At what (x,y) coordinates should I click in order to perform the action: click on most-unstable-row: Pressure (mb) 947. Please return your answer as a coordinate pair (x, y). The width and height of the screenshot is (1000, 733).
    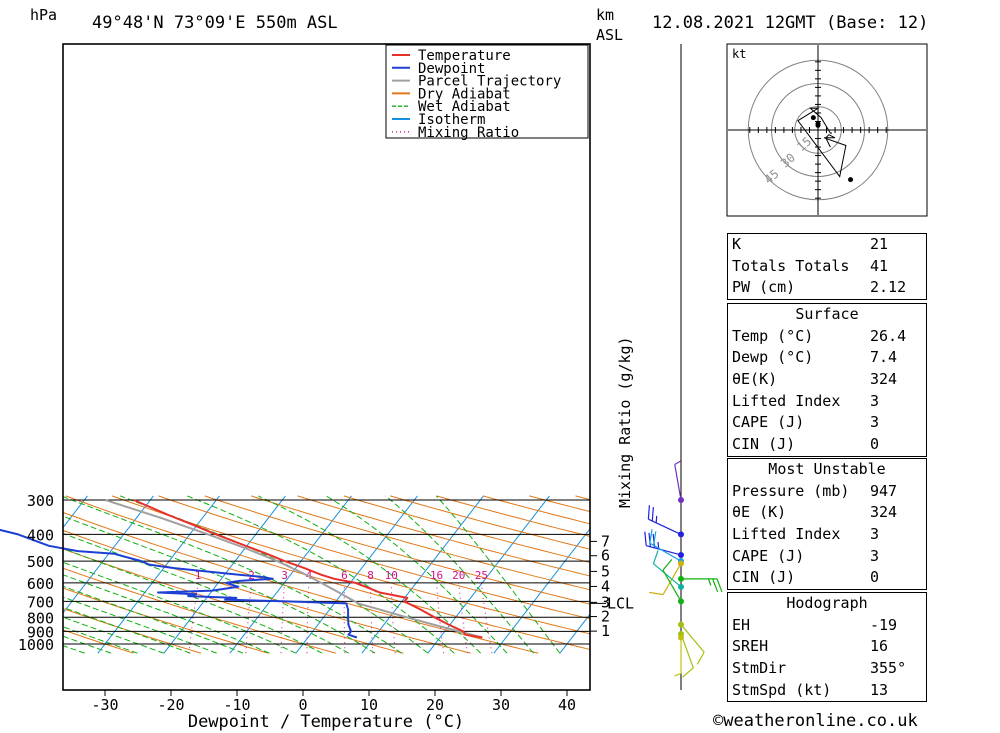
    Looking at the image, I should click on (827, 492).